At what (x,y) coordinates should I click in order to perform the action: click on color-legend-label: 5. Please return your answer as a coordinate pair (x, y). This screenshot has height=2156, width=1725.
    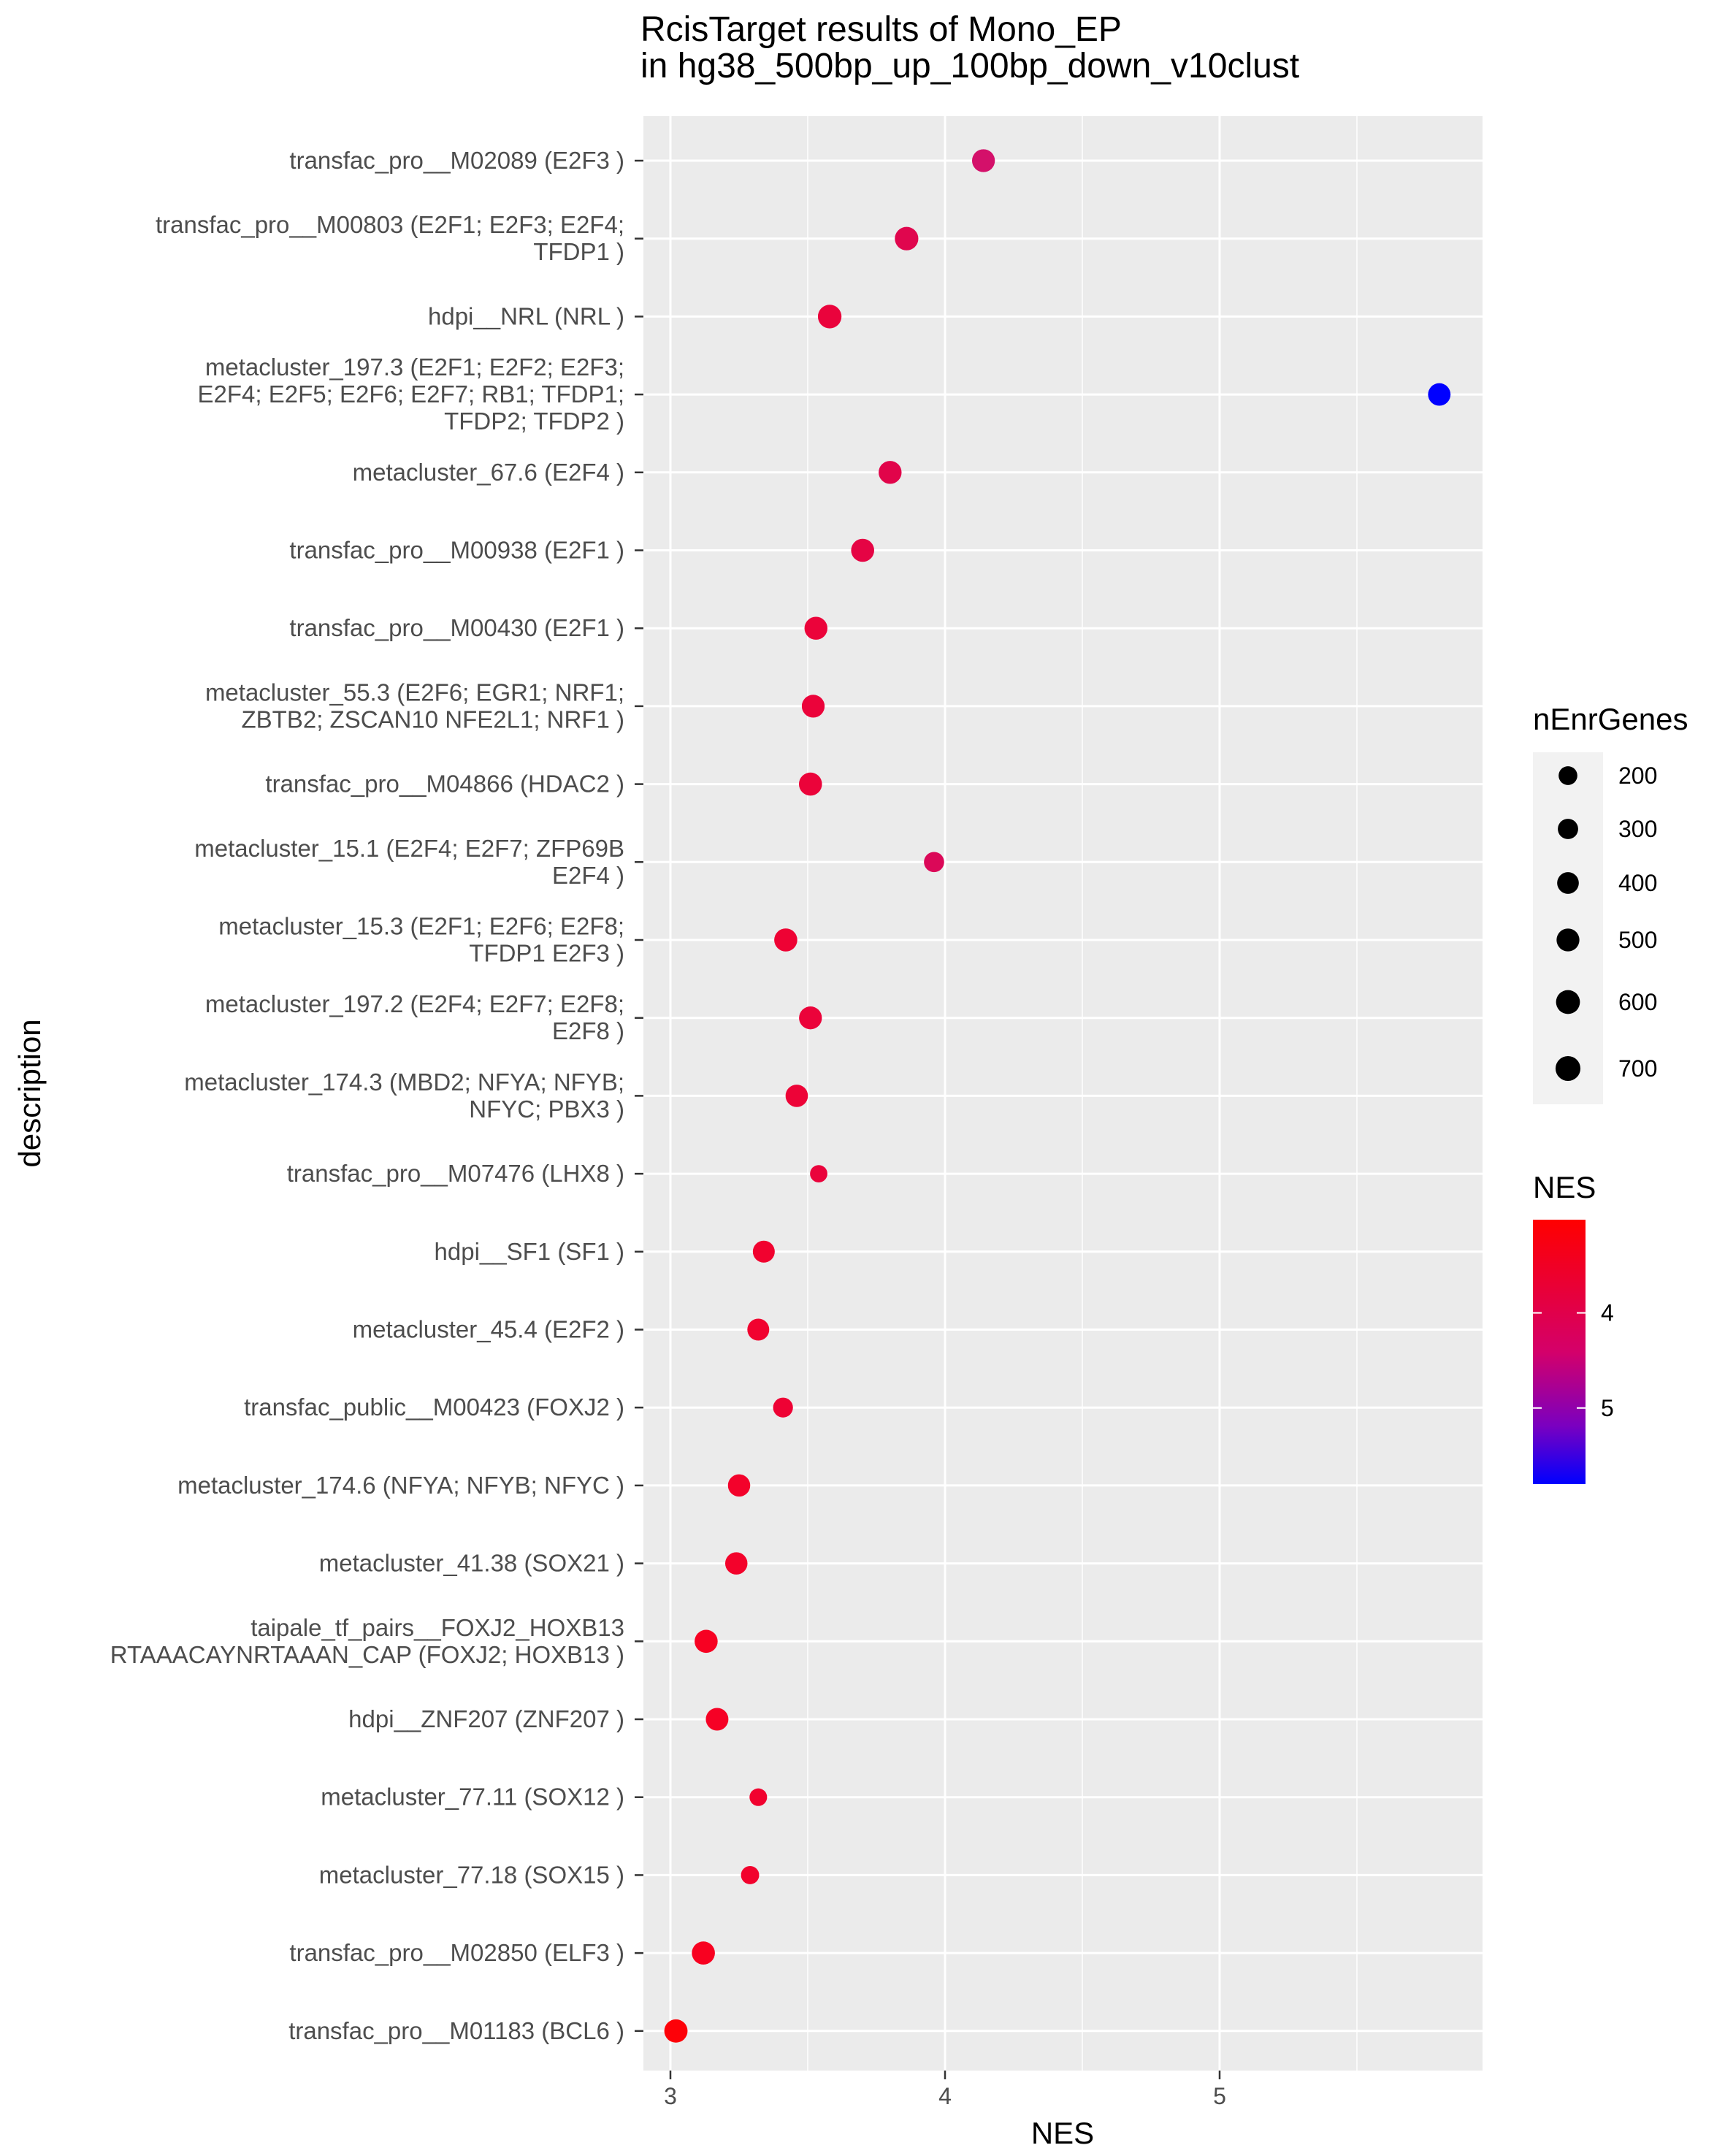
    Looking at the image, I should click on (1607, 1408).